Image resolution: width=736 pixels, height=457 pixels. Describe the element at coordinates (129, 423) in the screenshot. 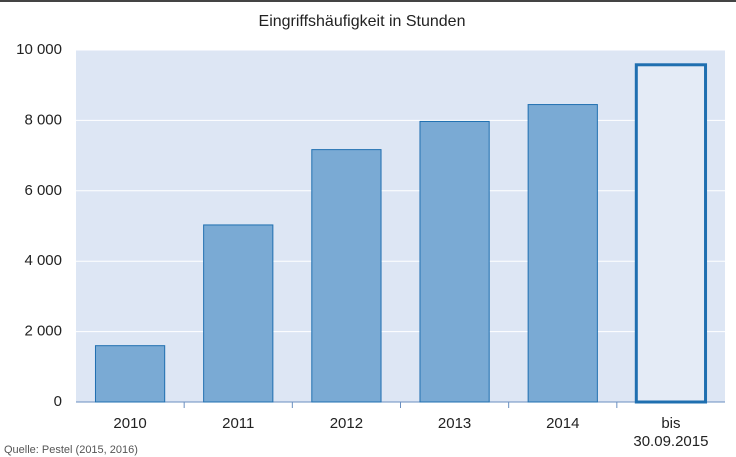

I see `x-tick-label: 2010` at that location.